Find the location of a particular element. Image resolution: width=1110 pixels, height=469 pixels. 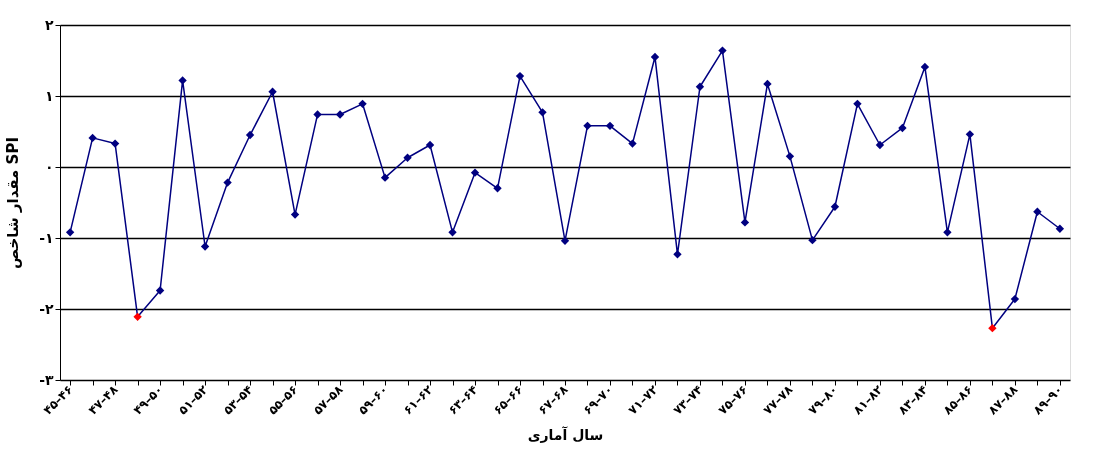

x-tick-label: ۴۷–۴۸ is located at coordinates (103, 400).